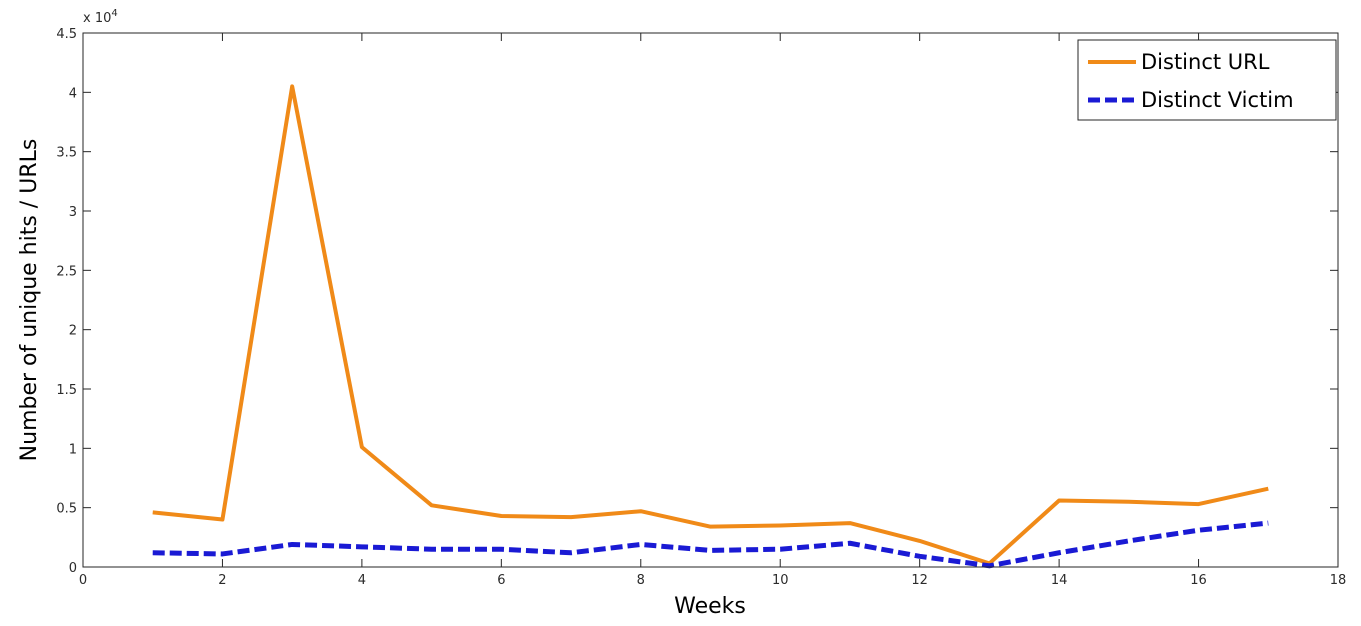  I want to click on x-tick-label: 18, so click(1338, 580).